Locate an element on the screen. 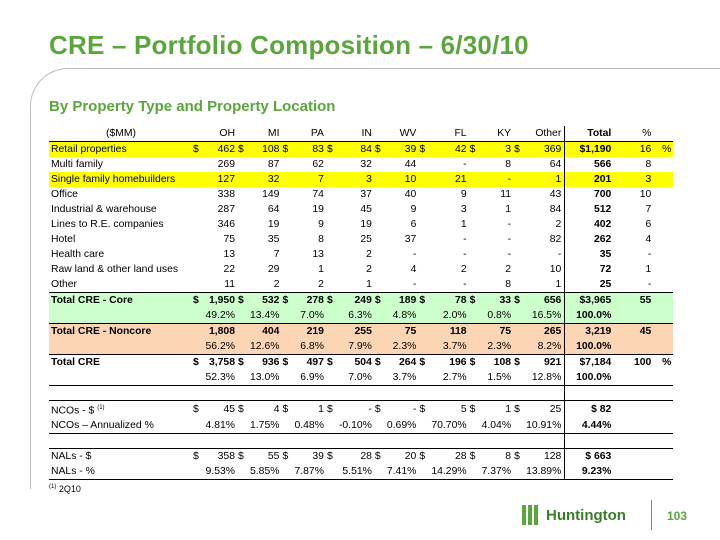 The height and width of the screenshot is (540, 720). row-label: NCOs – Annualized % is located at coordinates (121, 426).